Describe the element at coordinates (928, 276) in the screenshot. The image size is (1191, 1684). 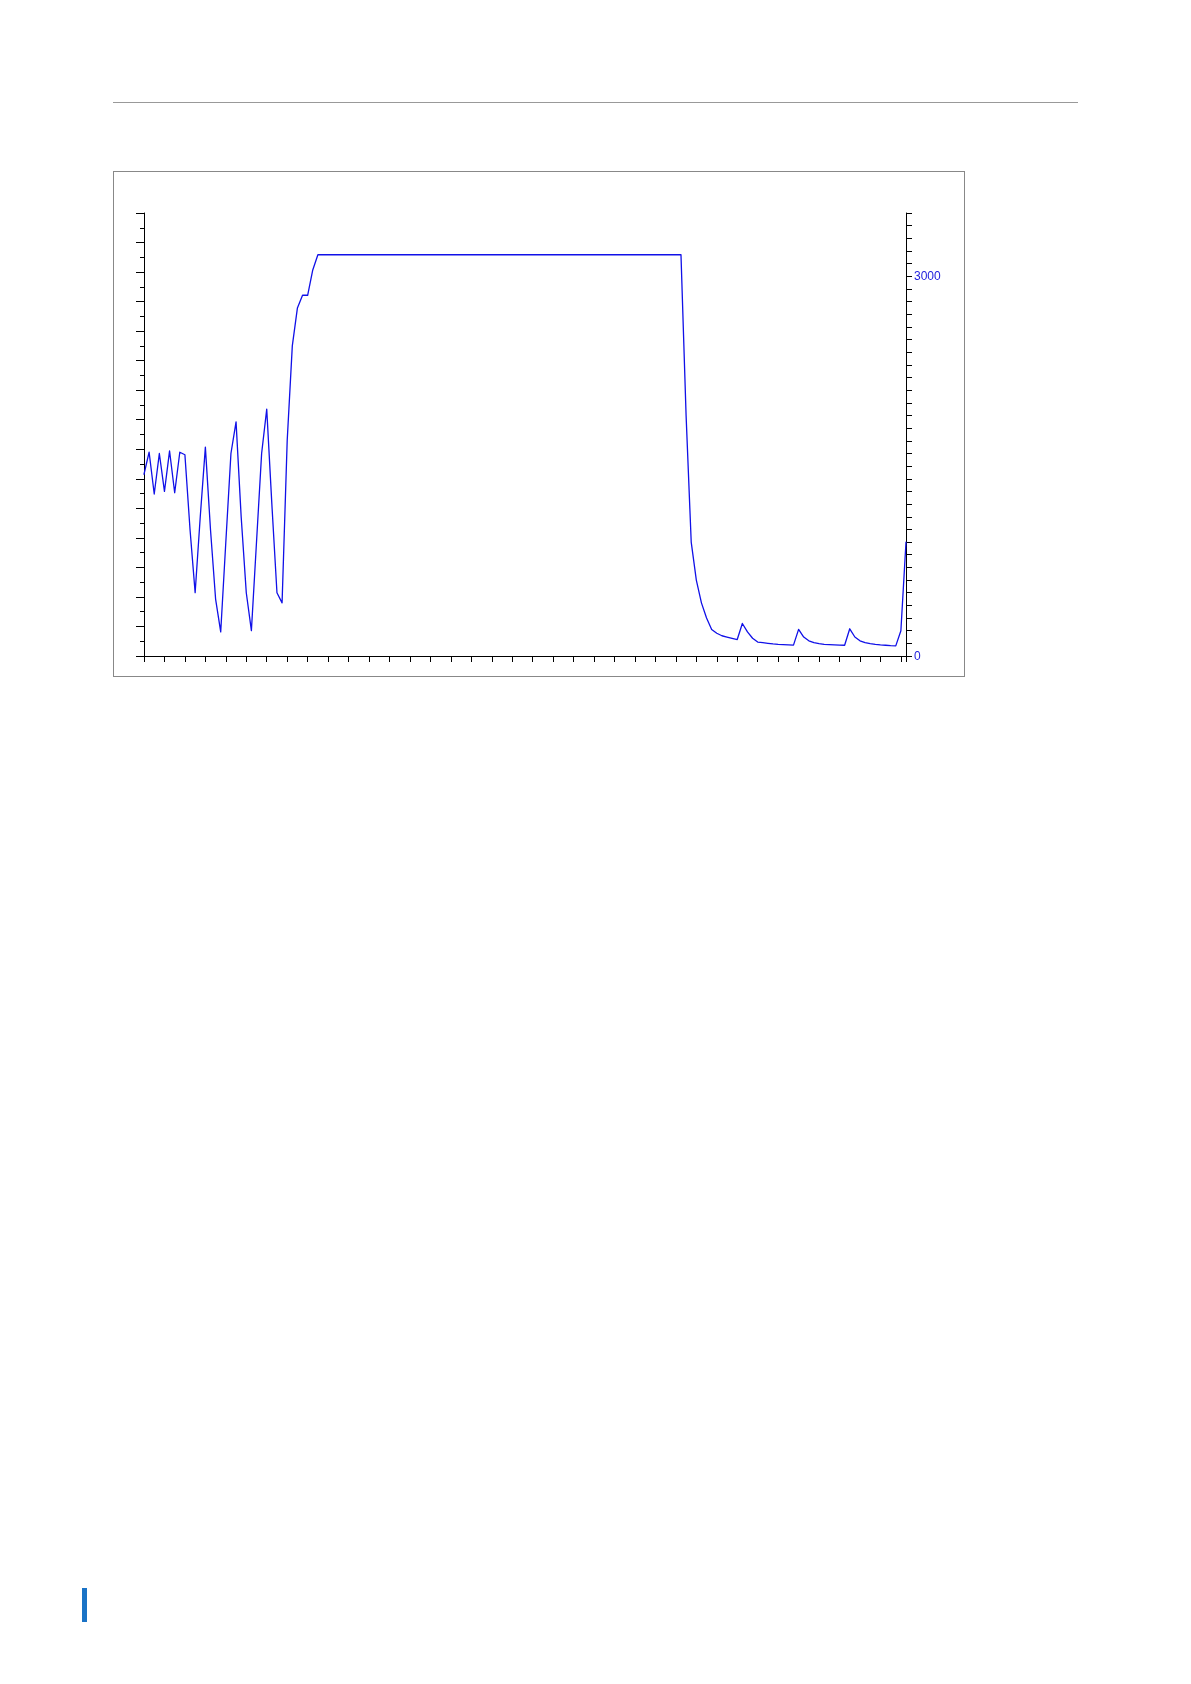
I see `y-tick-label: 3000` at that location.